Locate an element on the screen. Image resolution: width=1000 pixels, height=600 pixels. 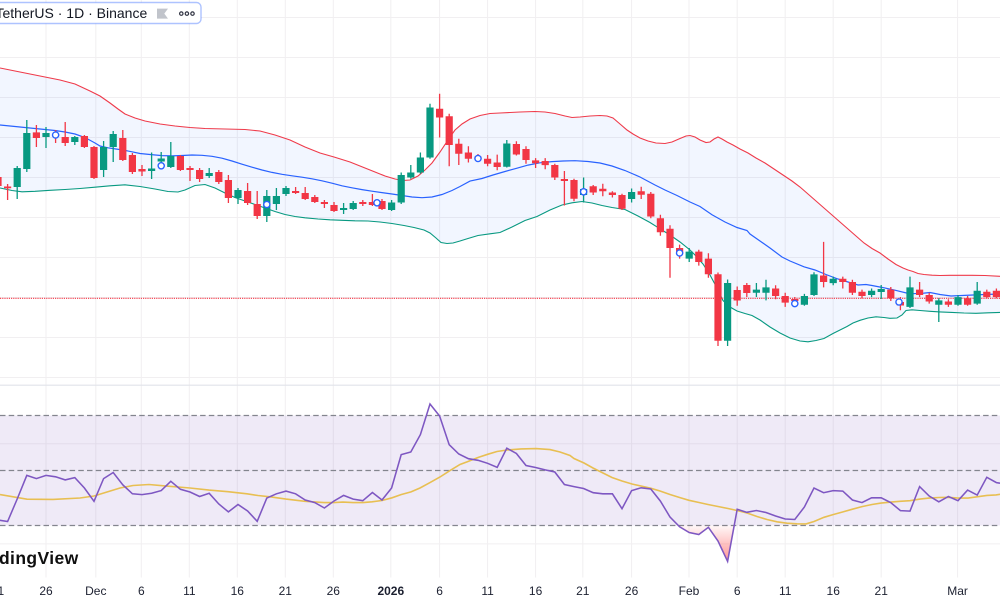
svg-text: TetherUS · 1D · Binance is located at coordinates (73, 13).